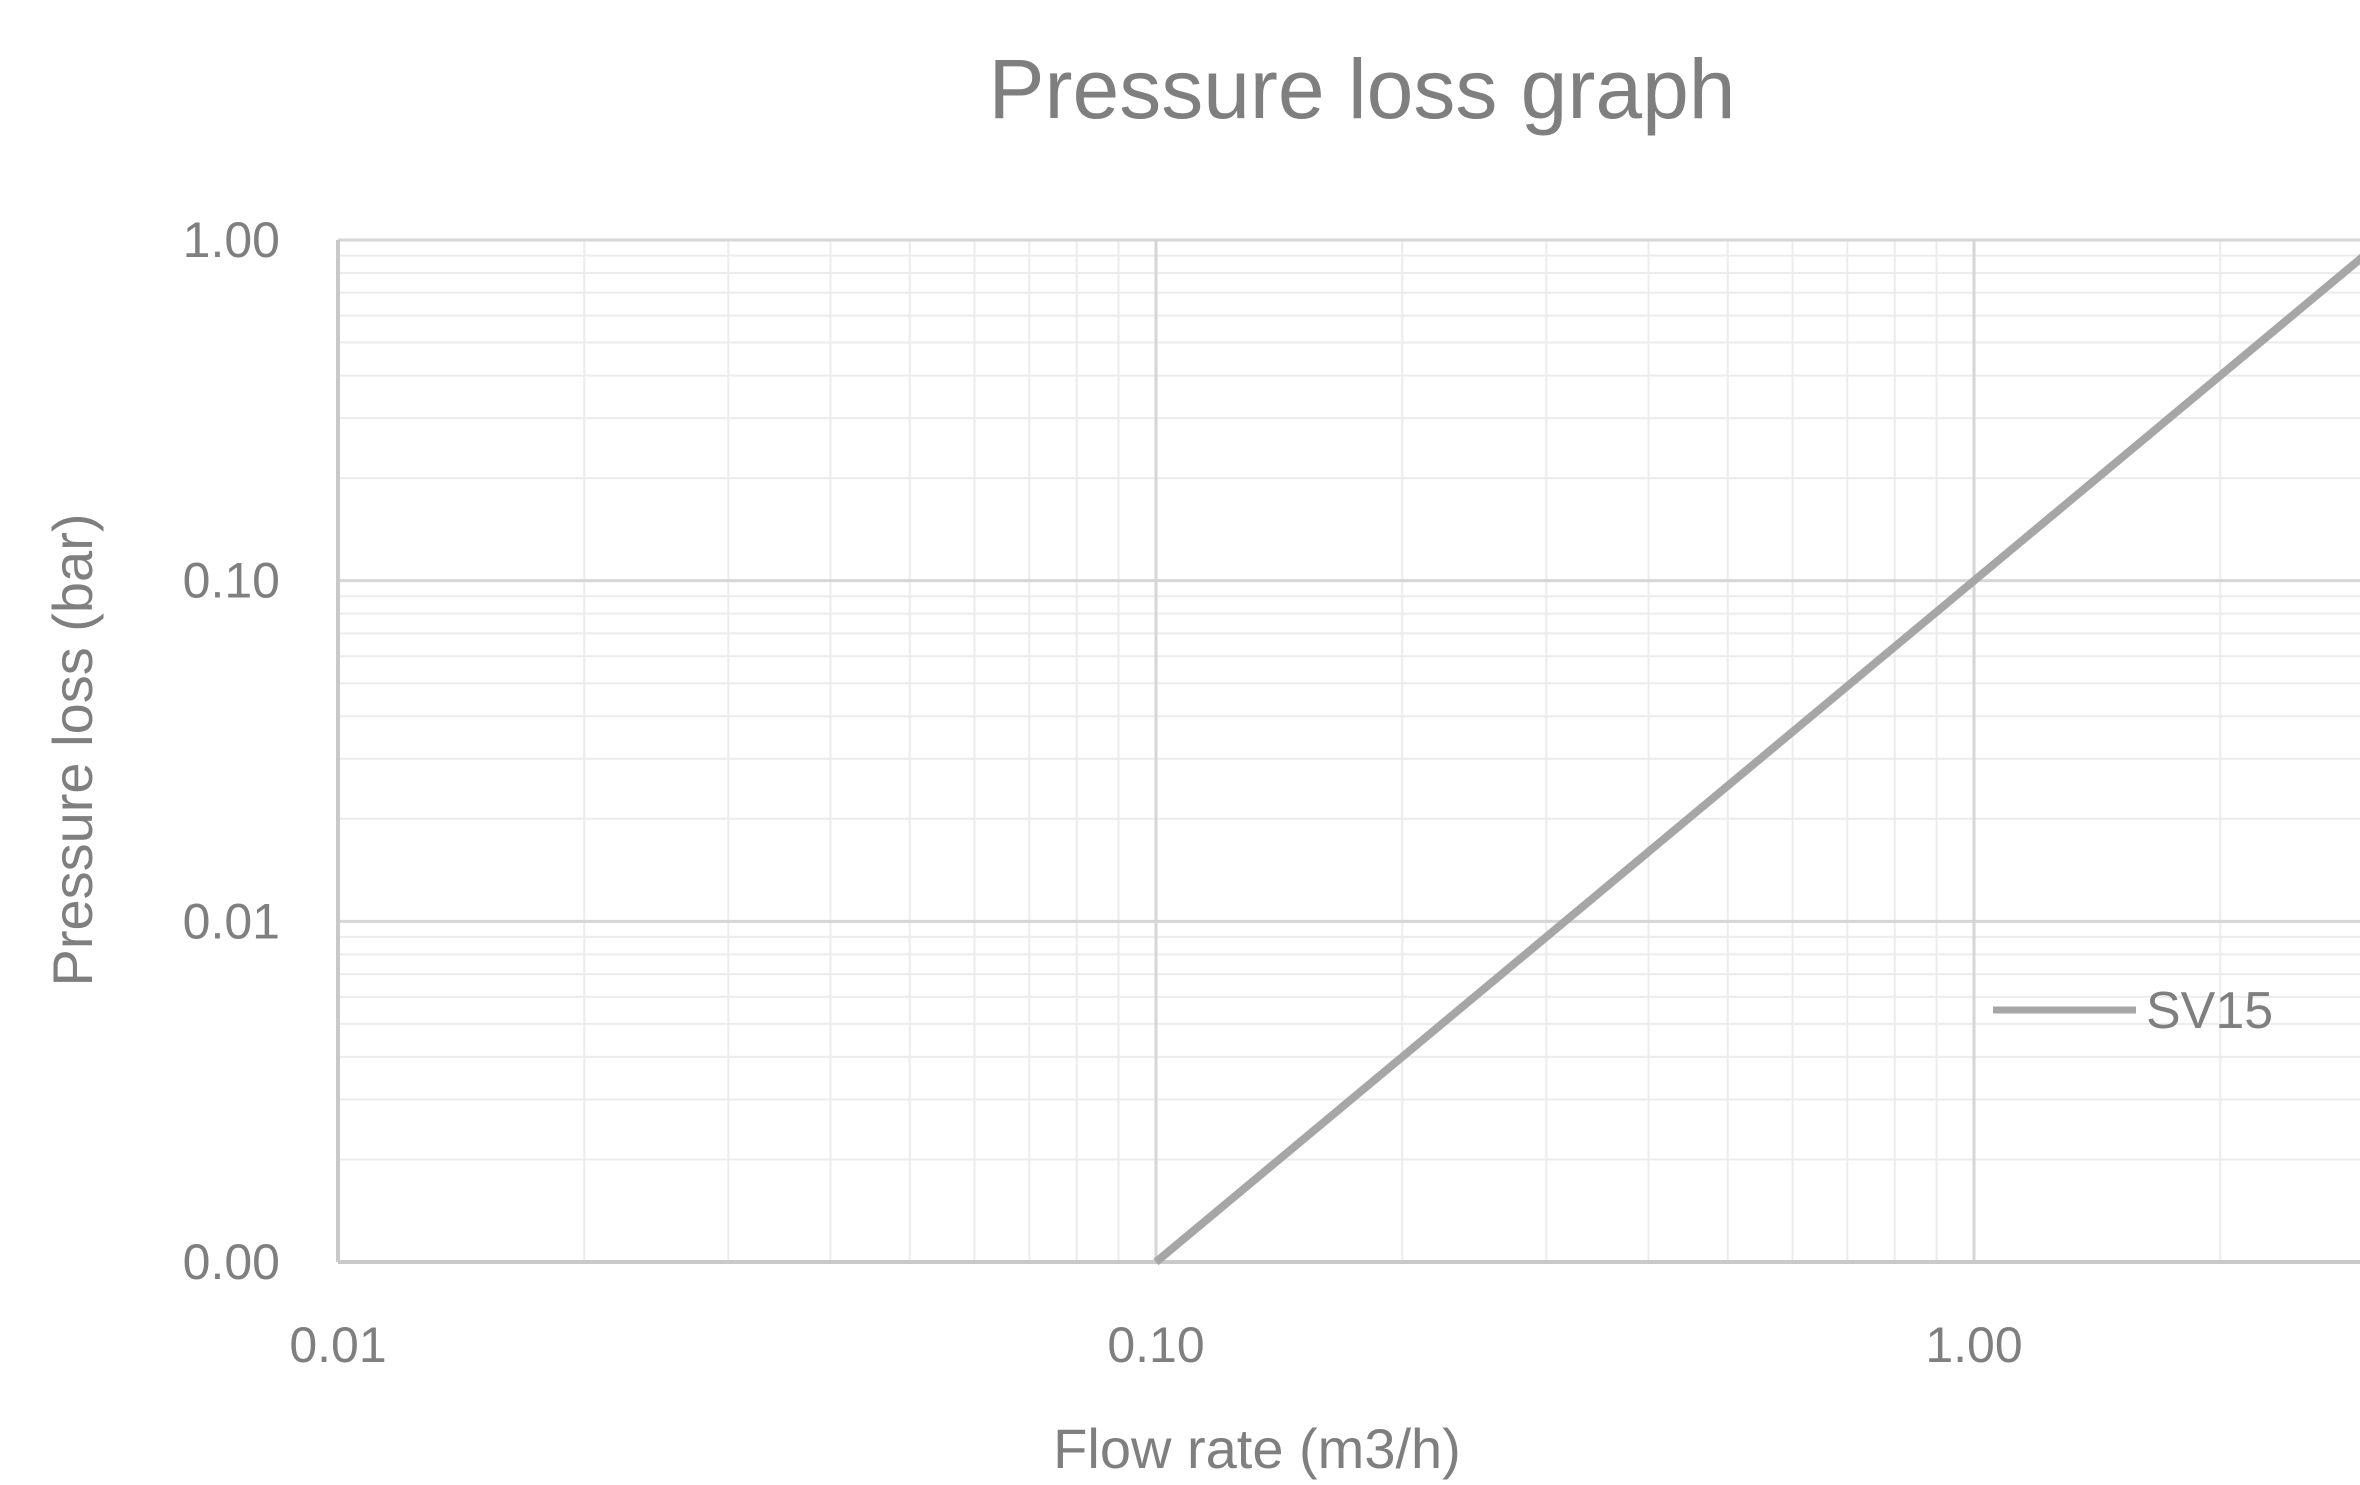 This screenshot has height=1485, width=2360. I want to click on y-tick-label: 0.10, so click(231, 581).